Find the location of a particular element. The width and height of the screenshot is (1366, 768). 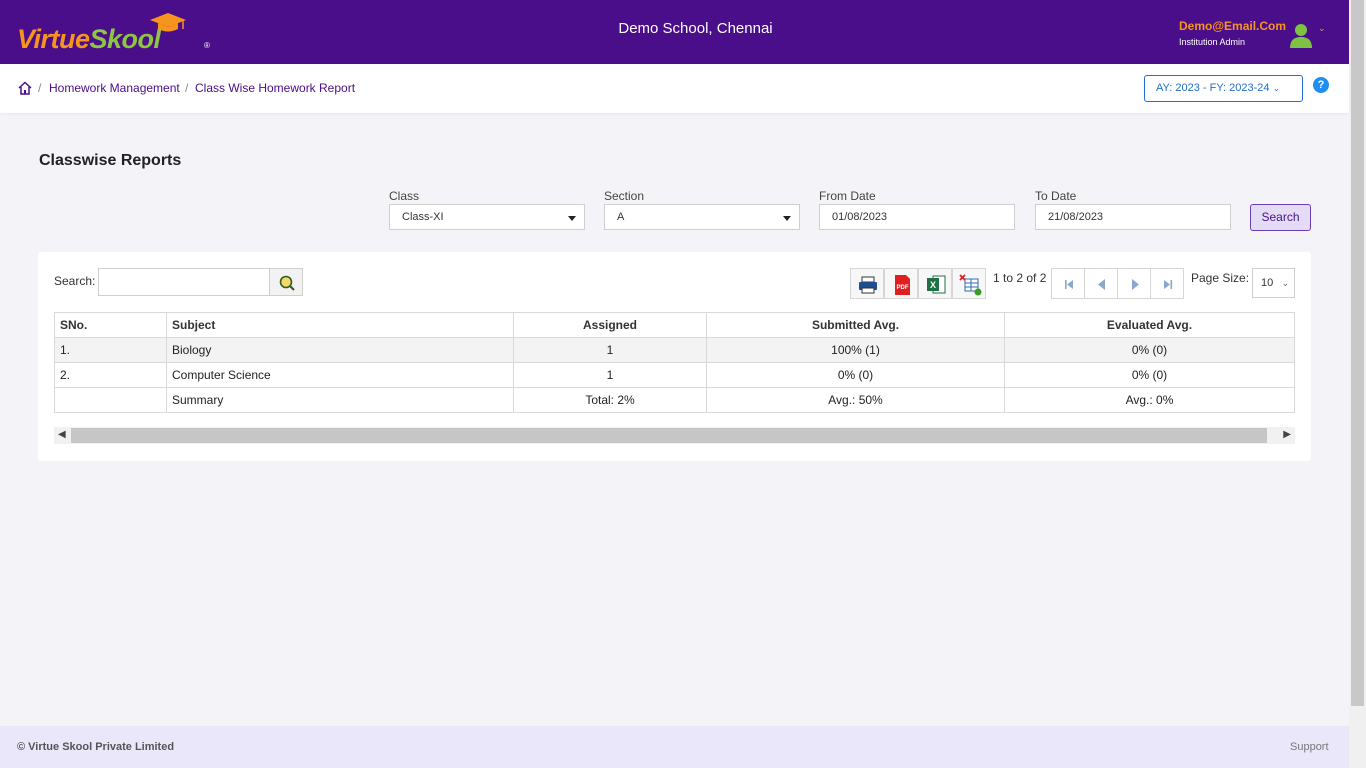

previous-page-icon is located at coordinates (1101, 284).